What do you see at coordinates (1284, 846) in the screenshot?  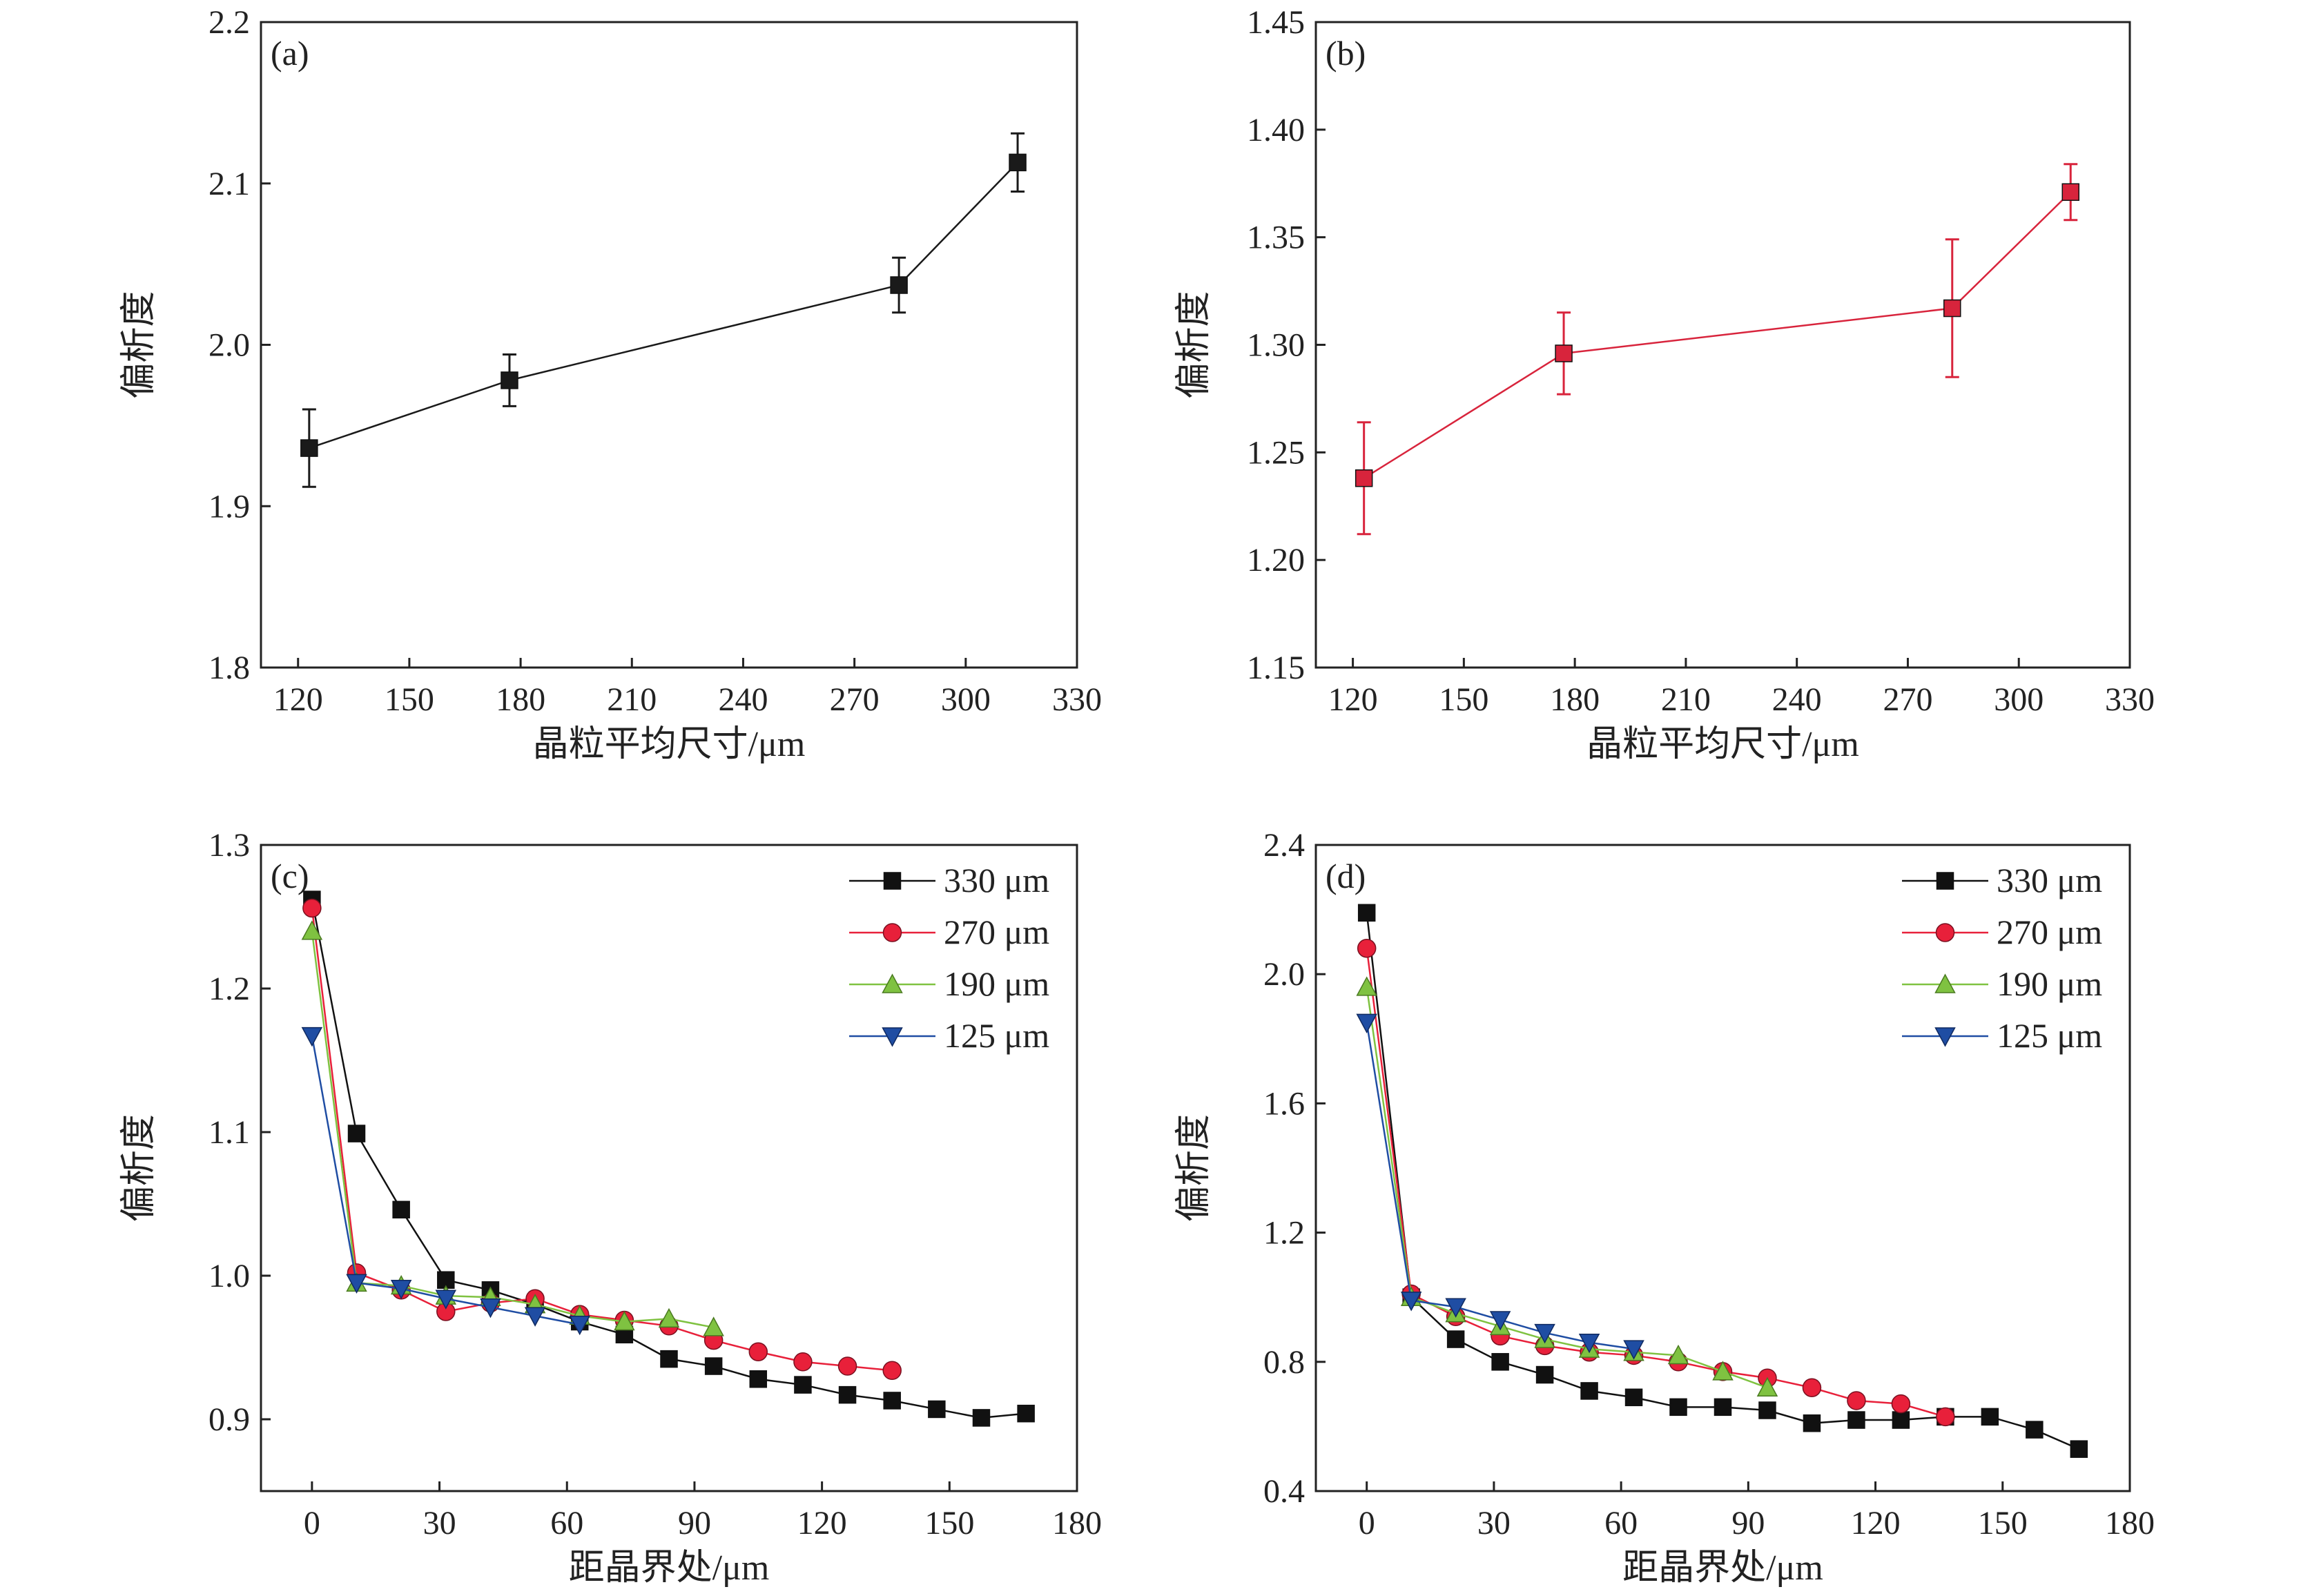 I see `y-tick-label: 2.4` at bounding box center [1284, 846].